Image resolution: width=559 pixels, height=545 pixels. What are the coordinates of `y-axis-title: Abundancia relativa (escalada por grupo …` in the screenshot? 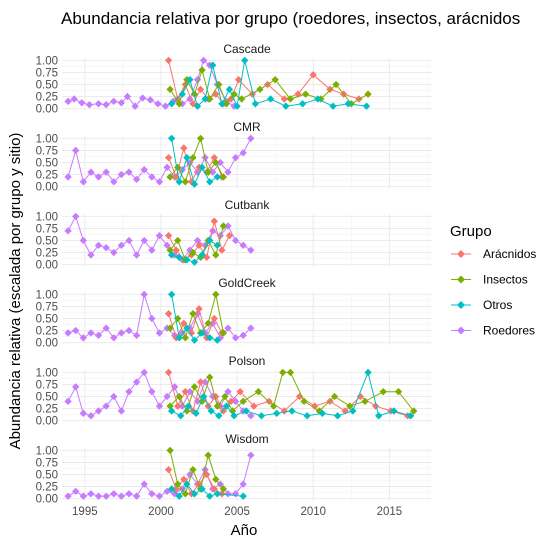 It's located at (15, 291).